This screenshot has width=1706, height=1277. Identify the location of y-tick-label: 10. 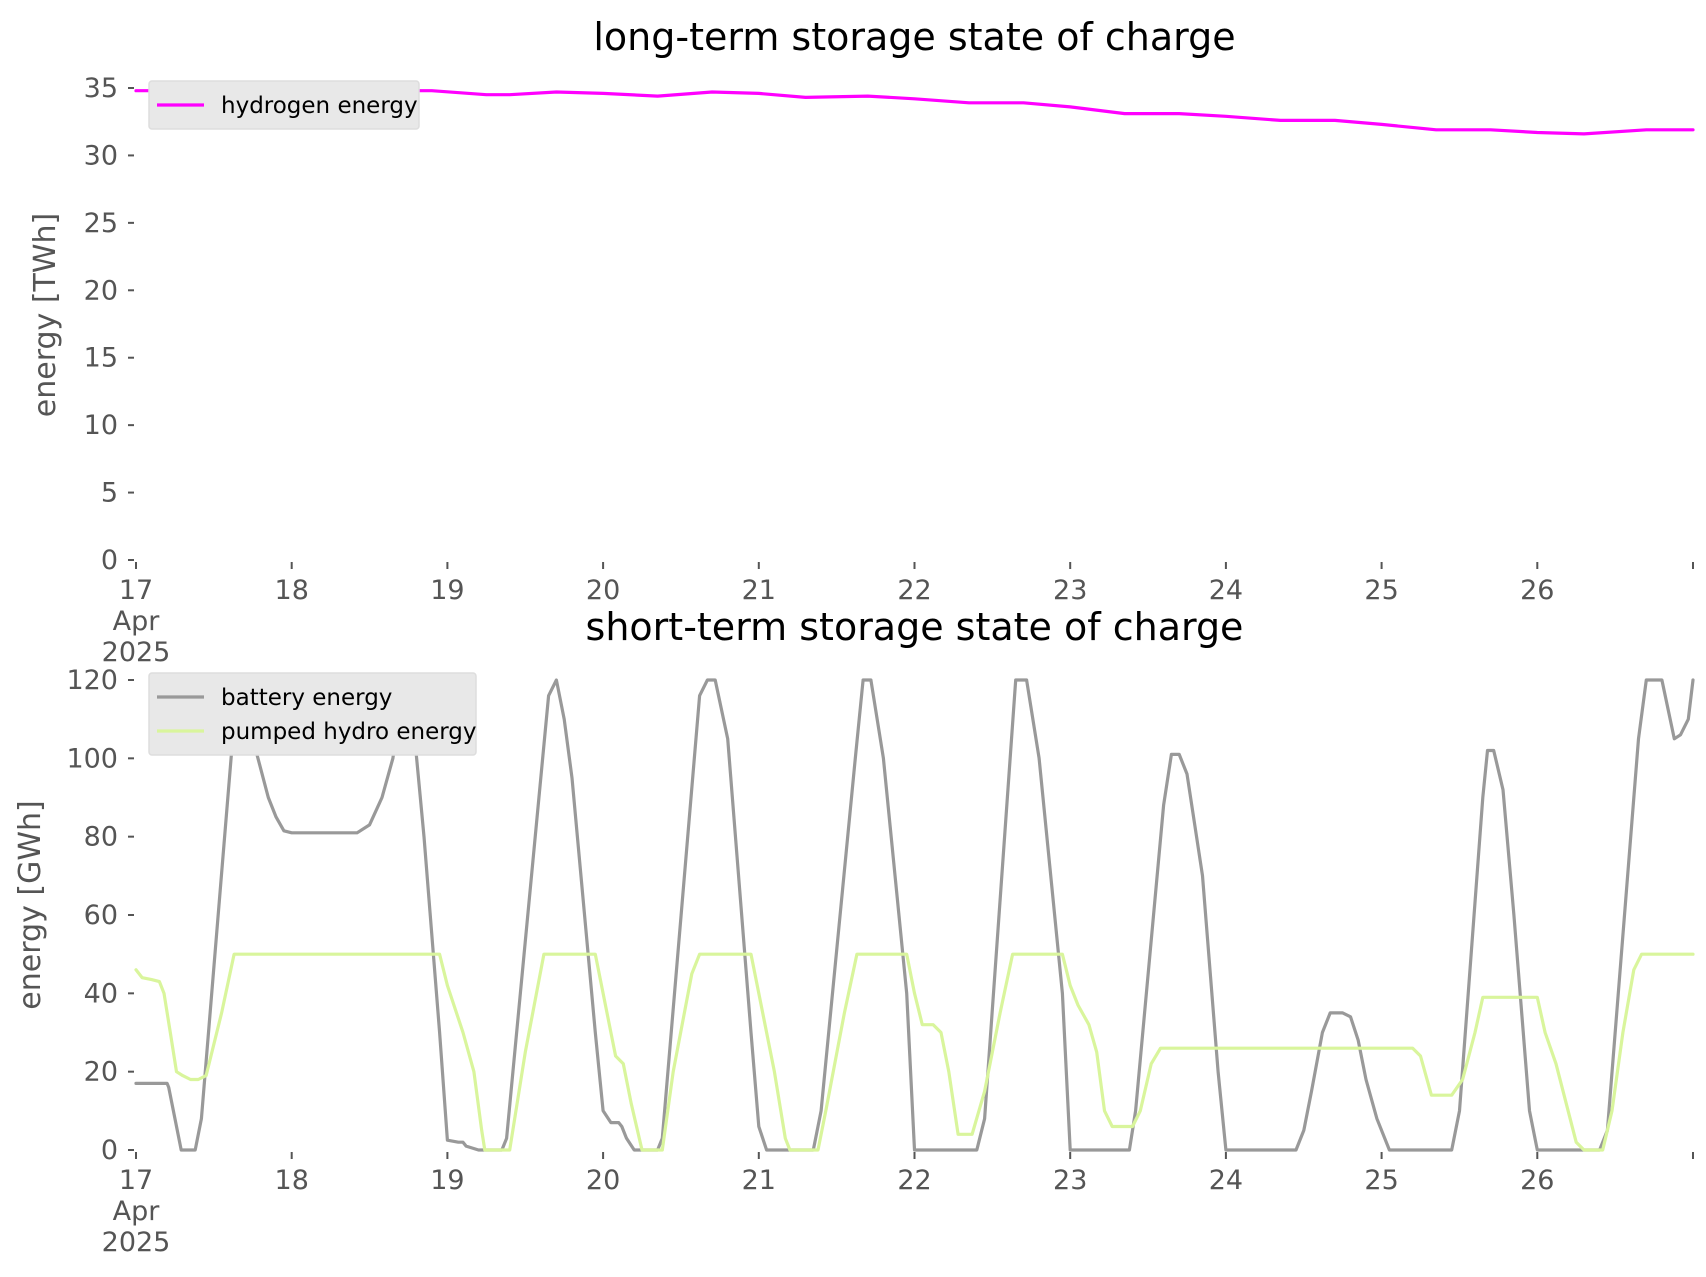
(101, 425).